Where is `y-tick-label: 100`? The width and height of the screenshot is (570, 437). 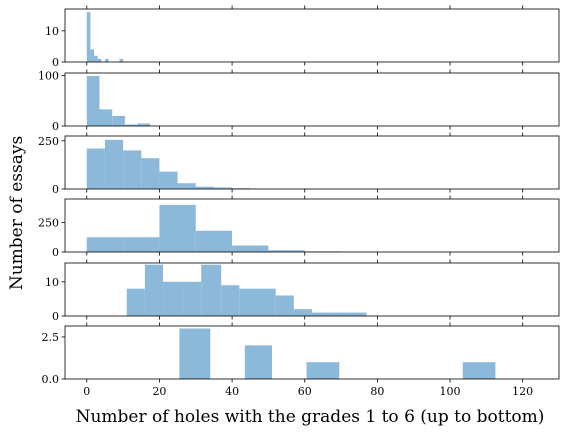
y-tick-label: 100 is located at coordinates (48, 76).